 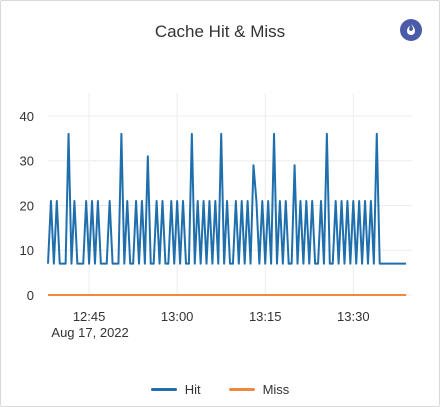 What do you see at coordinates (89, 332) in the screenshot?
I see `x-date-label: Aug 17, 2022` at bounding box center [89, 332].